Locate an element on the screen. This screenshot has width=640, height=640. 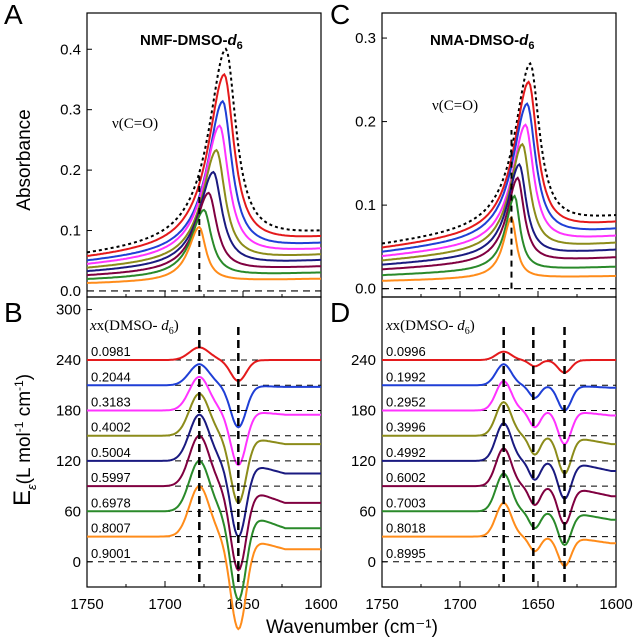
panel-b-label-1: 0.2044 is located at coordinates (111, 376).